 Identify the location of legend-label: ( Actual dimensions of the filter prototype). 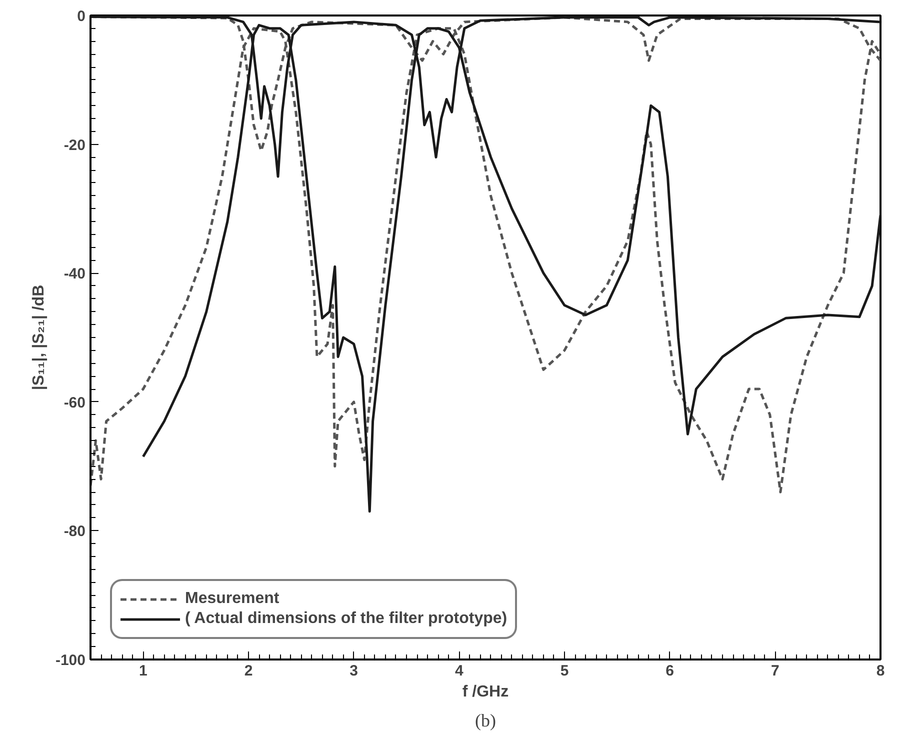
(346, 619).